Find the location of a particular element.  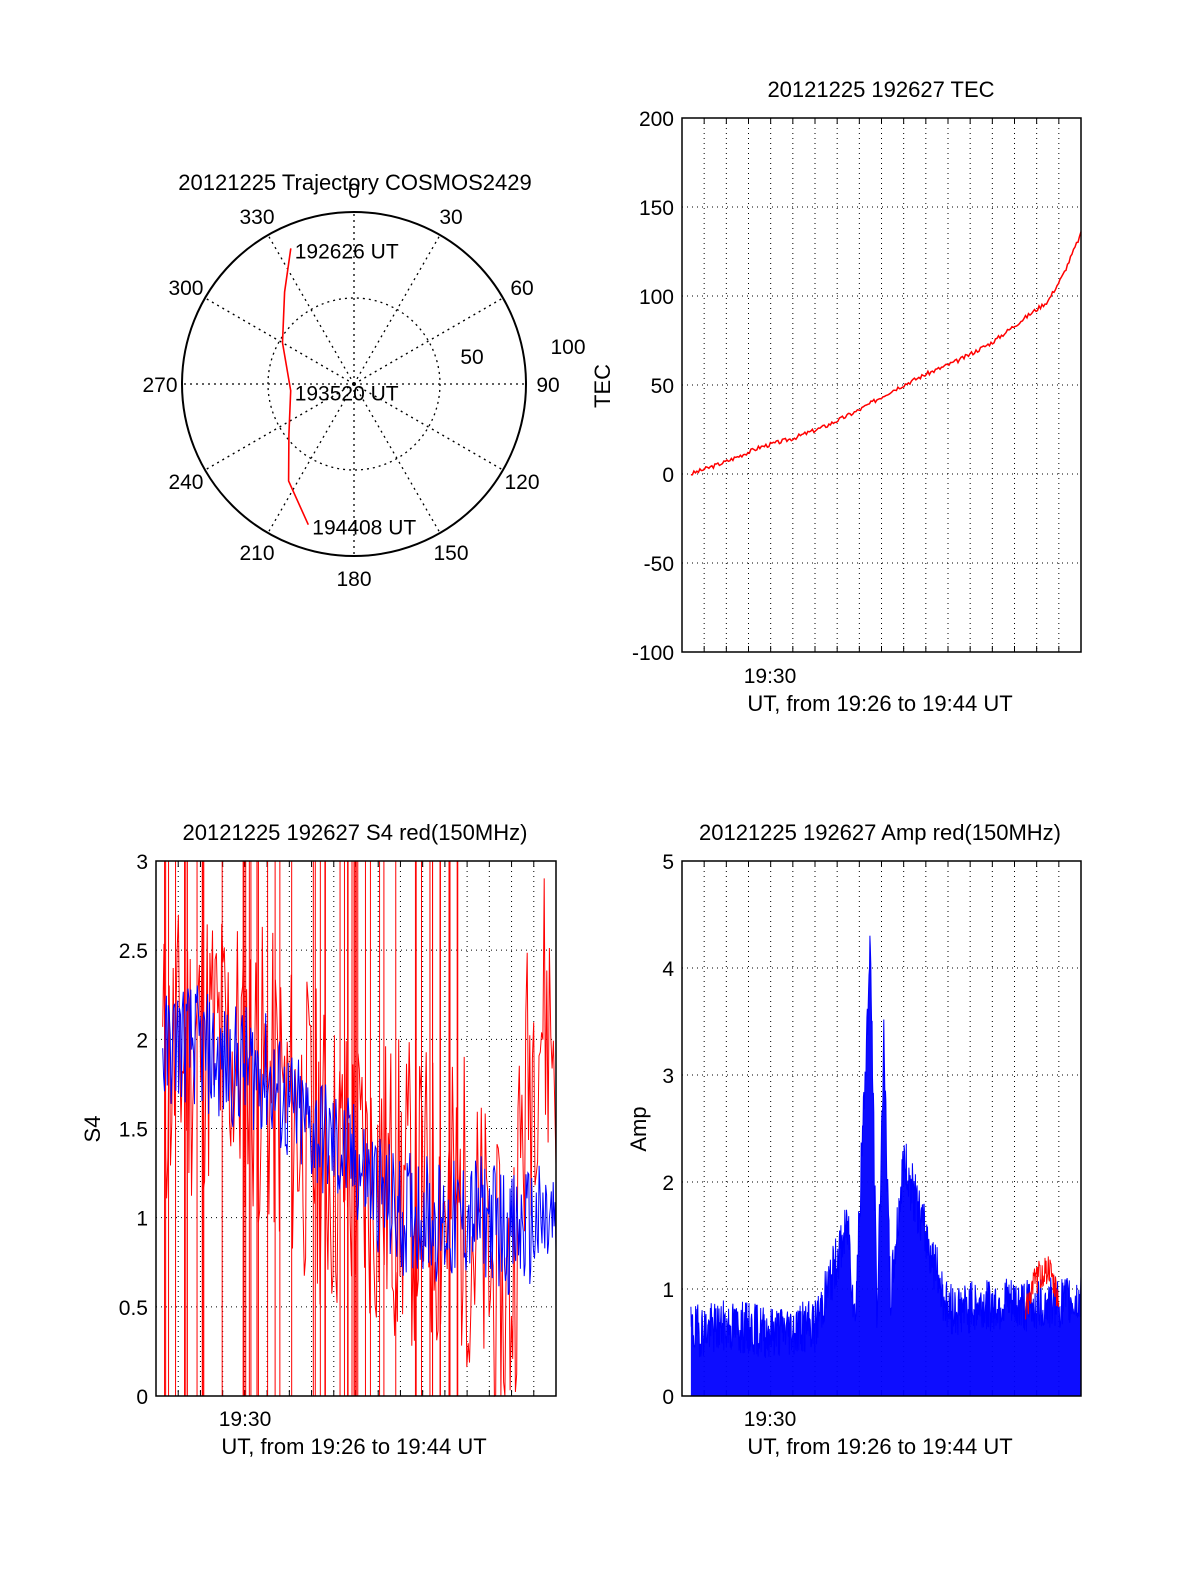

polar-radial-label: 50 is located at coordinates (471, 357).